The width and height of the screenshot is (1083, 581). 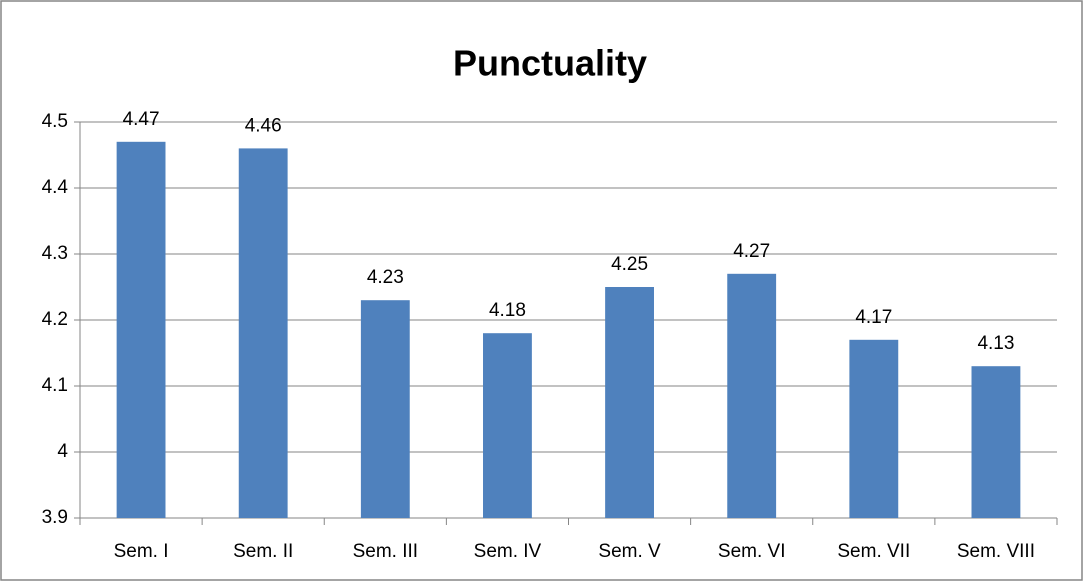 I want to click on data-label: 4.23, so click(x=385, y=277).